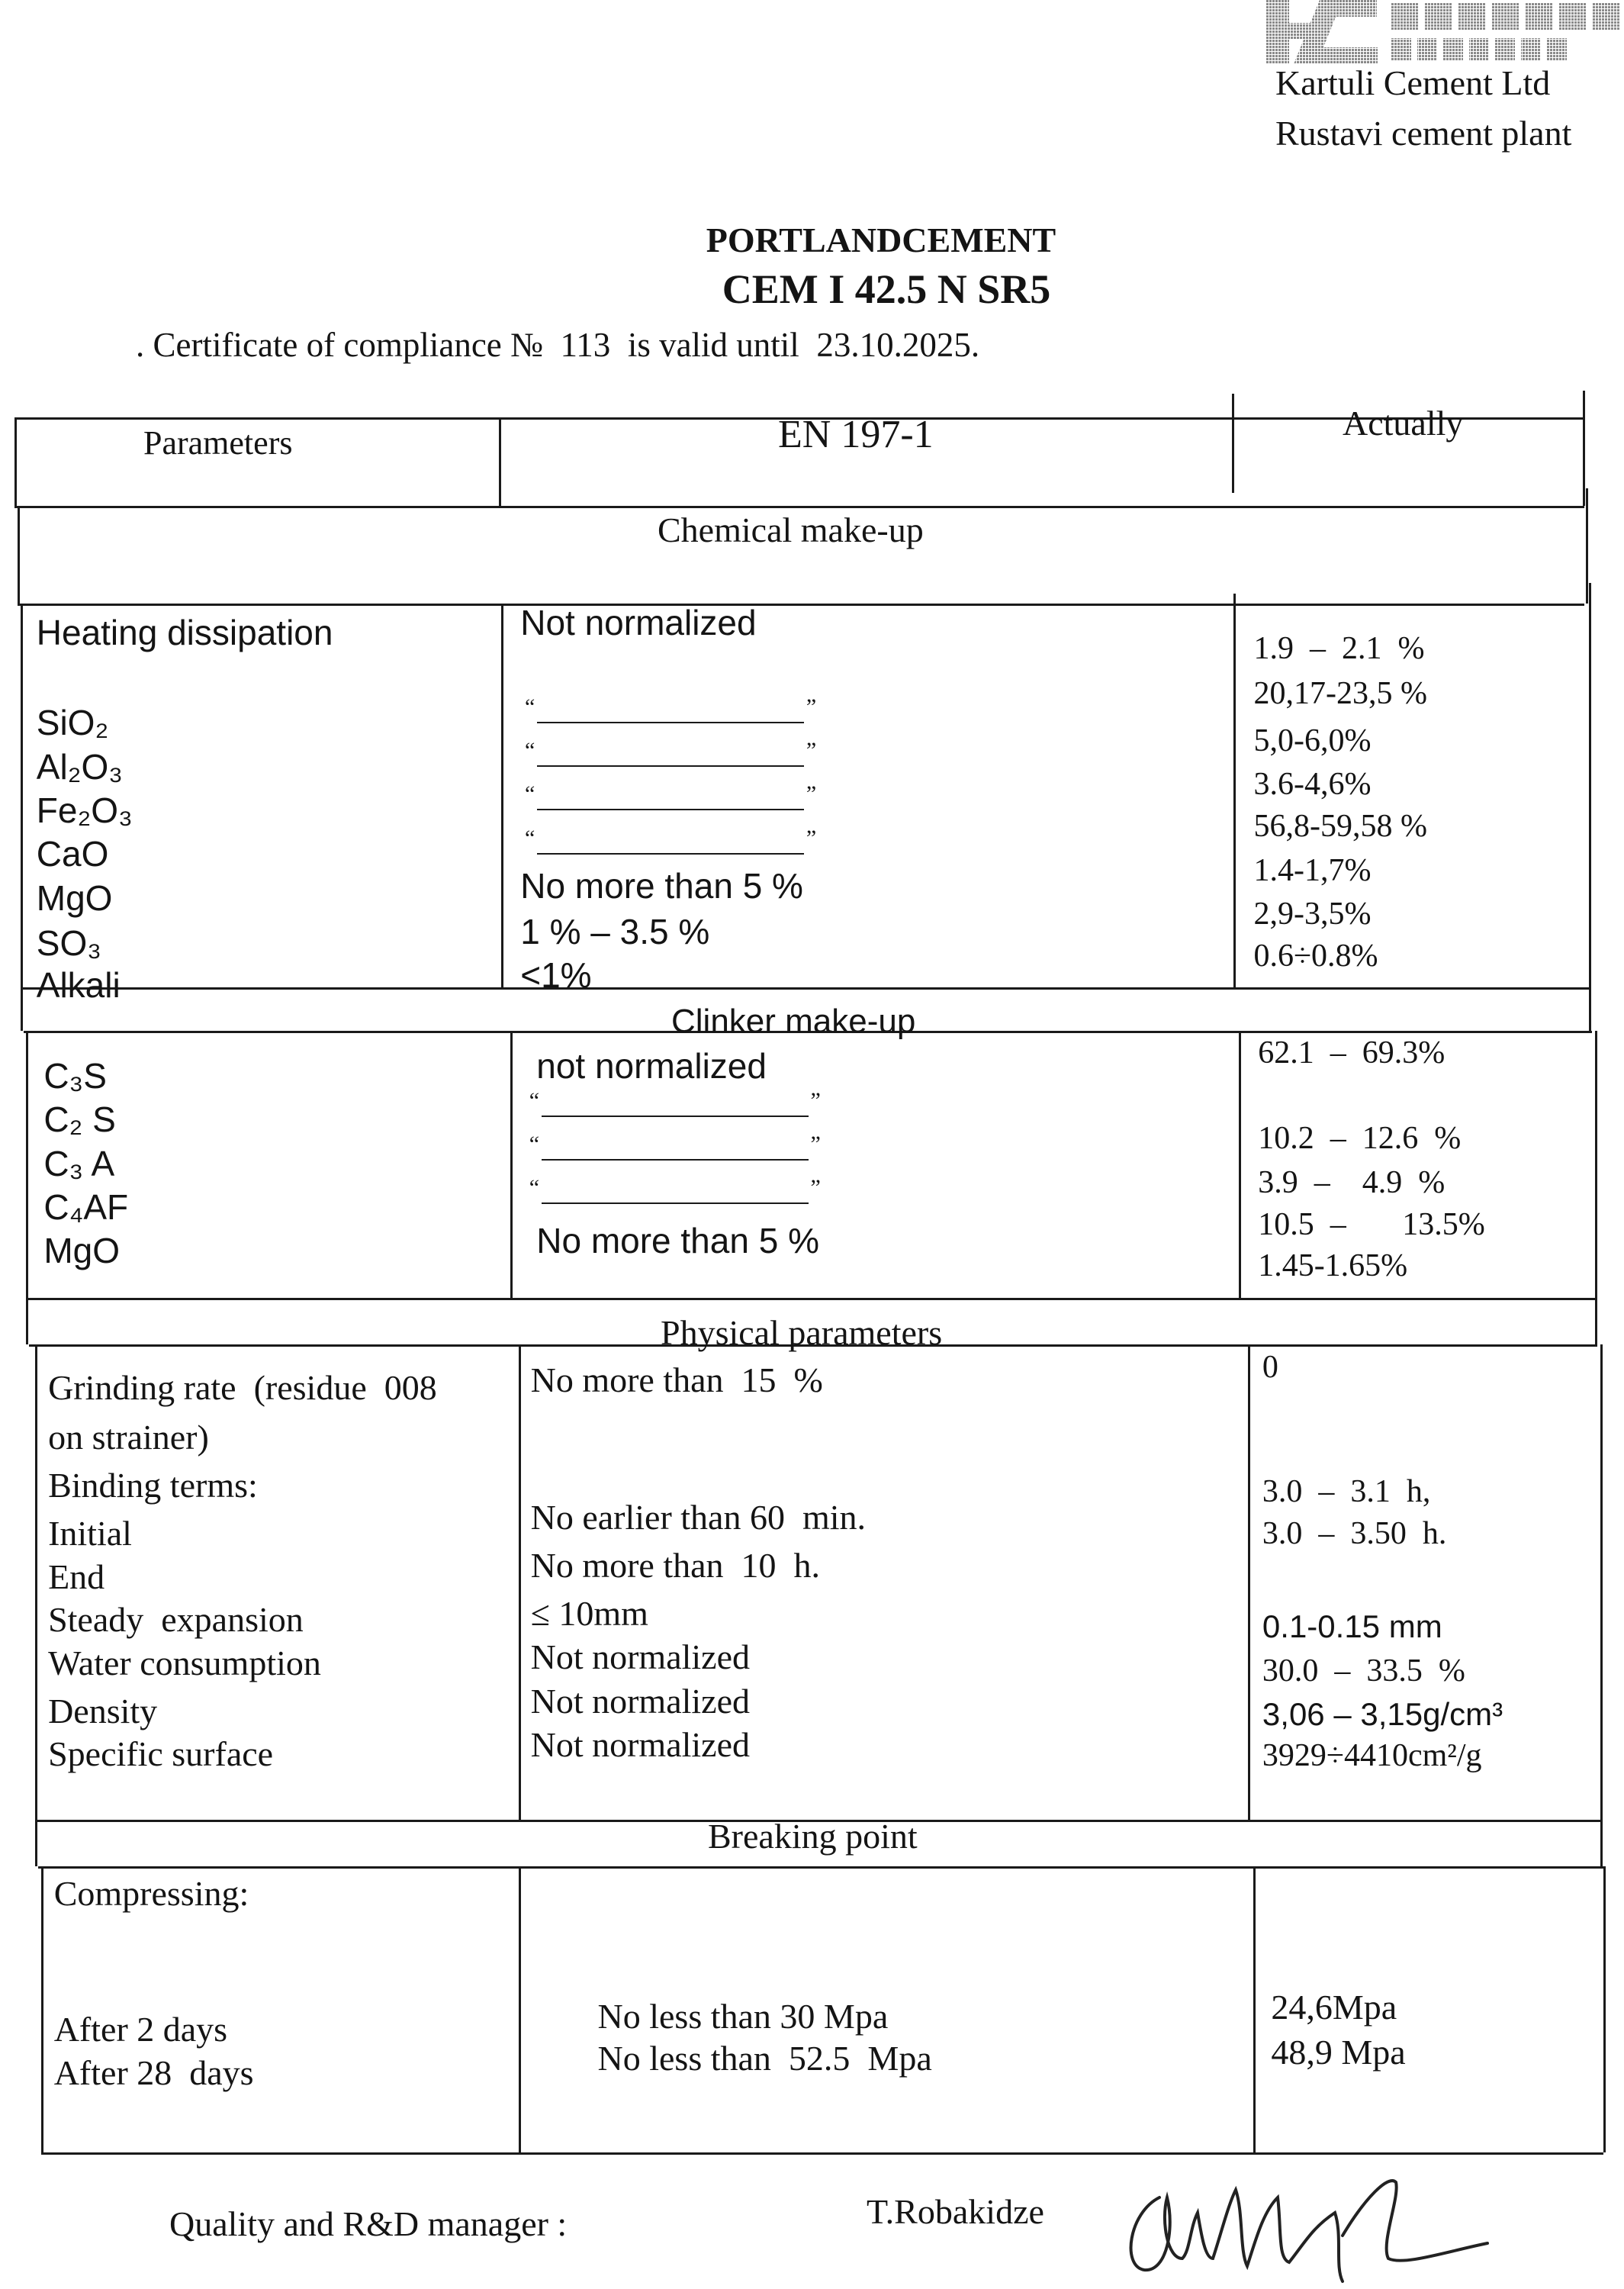 This screenshot has height=2289, width=1624. What do you see at coordinates (675, 1566) in the screenshot?
I see `physical-standard-value: No more than 10 h.` at bounding box center [675, 1566].